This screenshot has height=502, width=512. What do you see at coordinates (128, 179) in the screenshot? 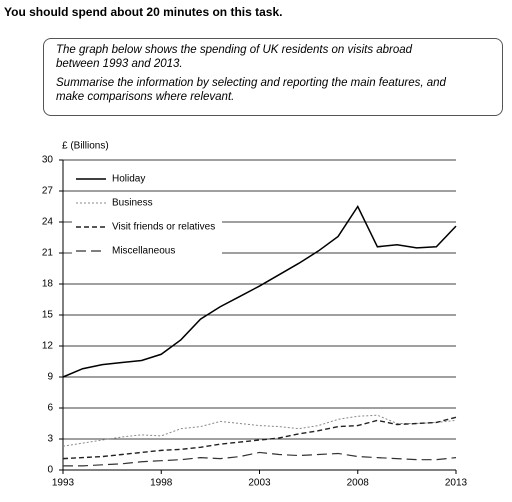
I see `legend-label: Holiday` at bounding box center [128, 179].